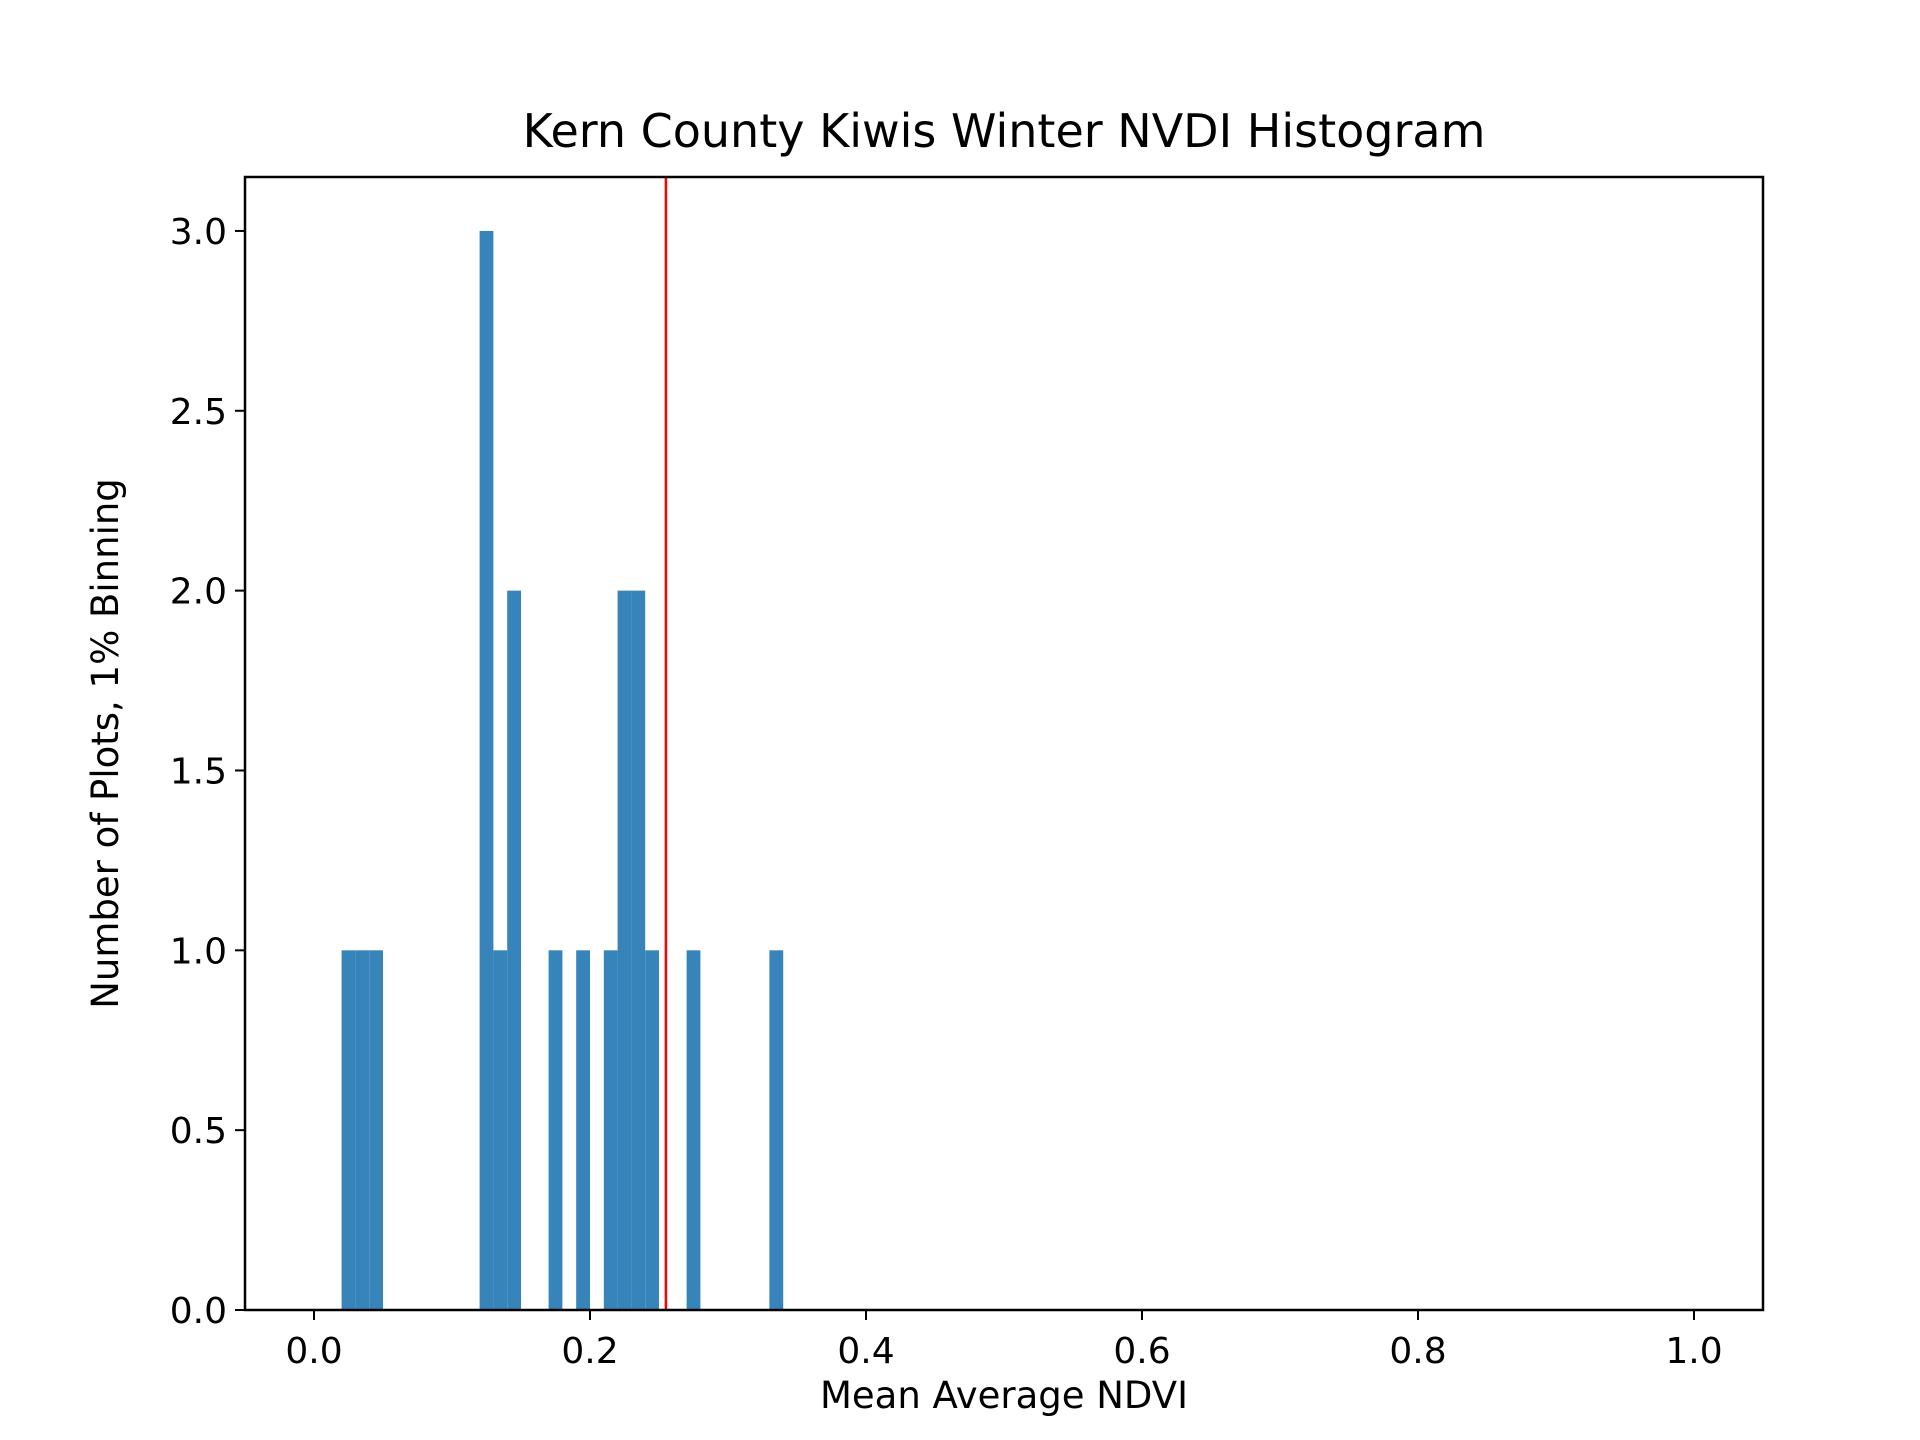 This screenshot has height=1440, width=1920. I want to click on x-tick-label: 0.2, so click(589, 1351).